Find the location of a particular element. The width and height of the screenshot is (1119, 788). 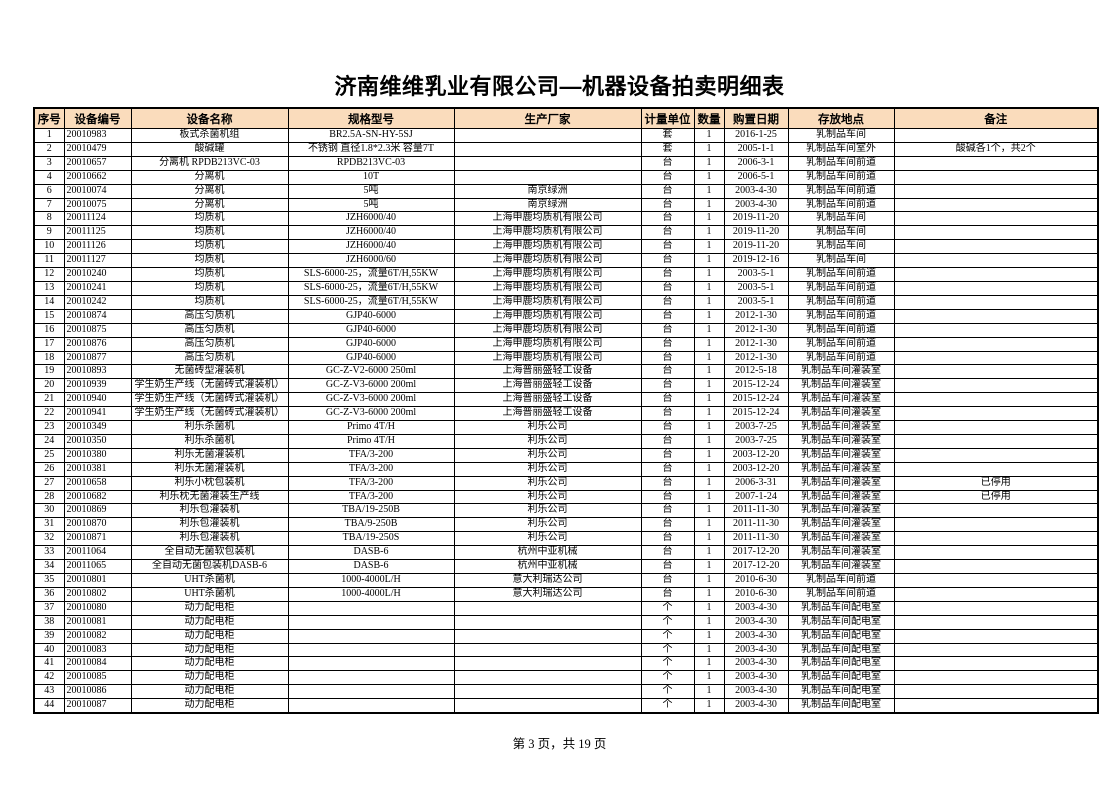

cell-purchase-date: 2003-5-1 is located at coordinates (756, 288).